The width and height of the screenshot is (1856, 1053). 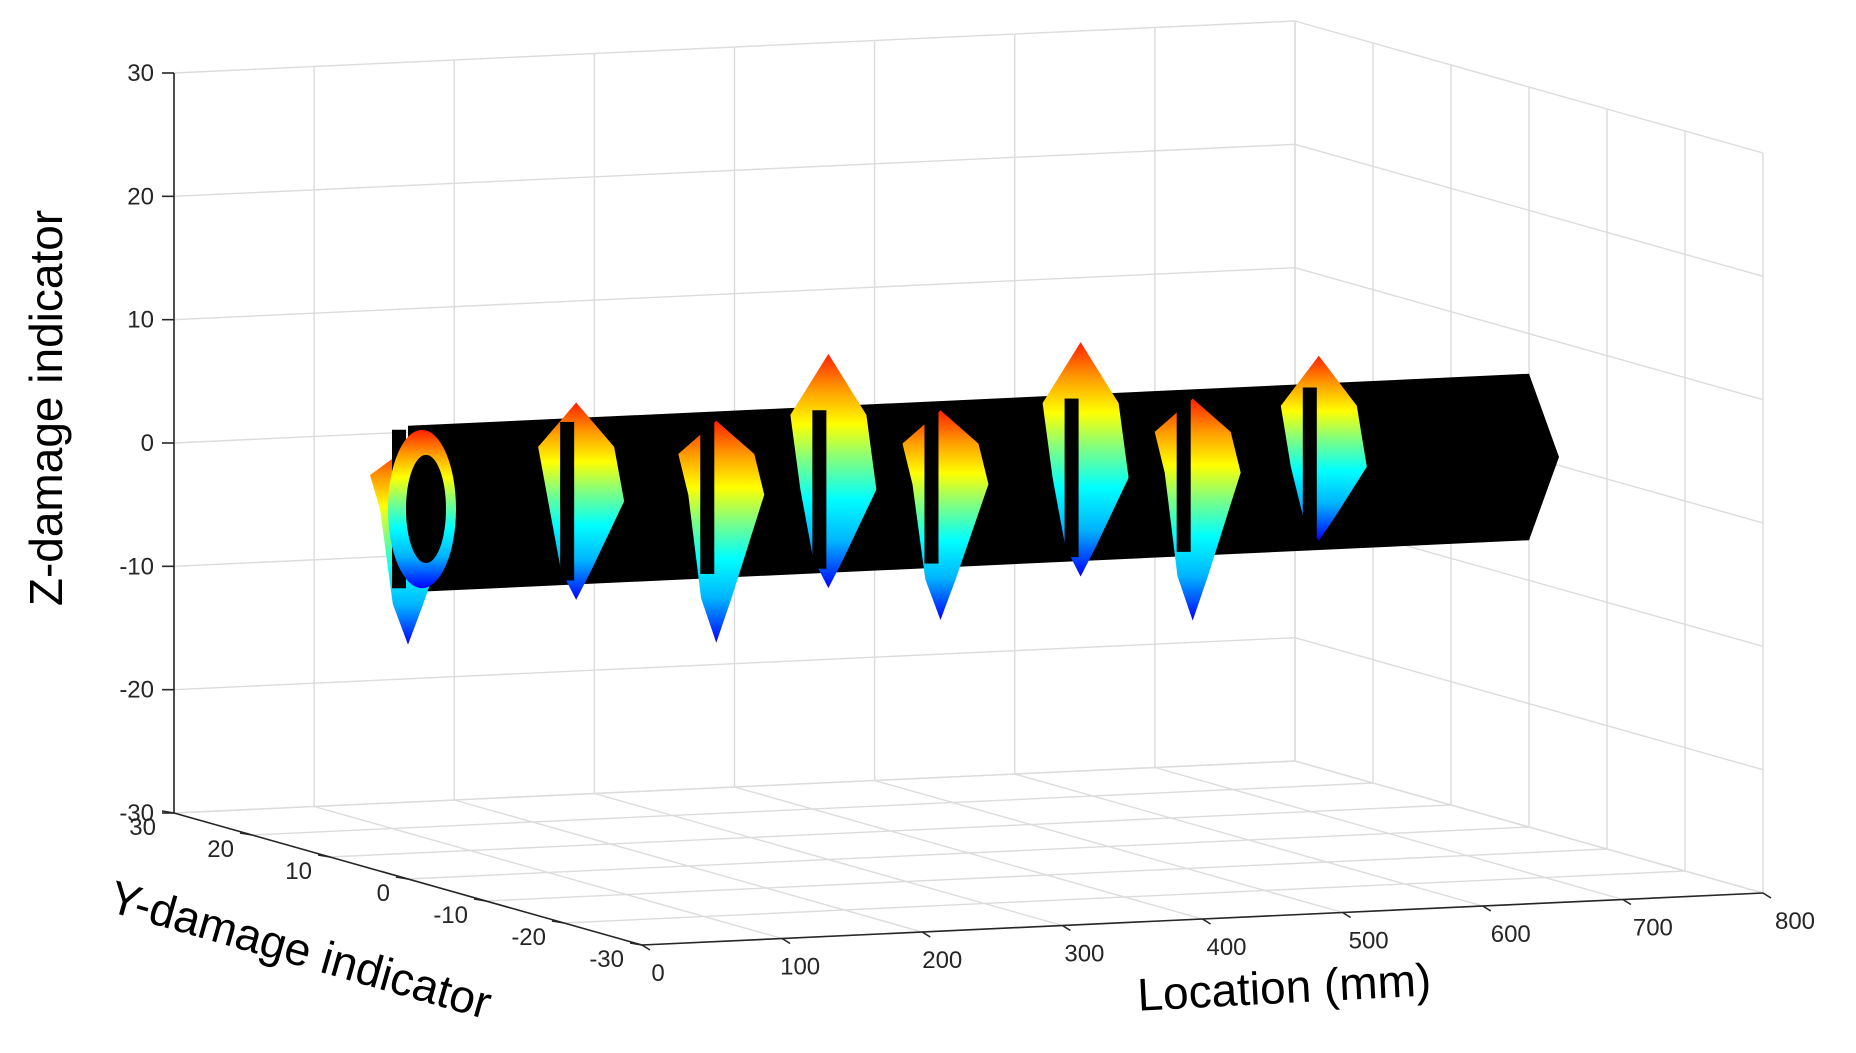 What do you see at coordinates (1795, 921) in the screenshot?
I see `x-tick-label: 800` at bounding box center [1795, 921].